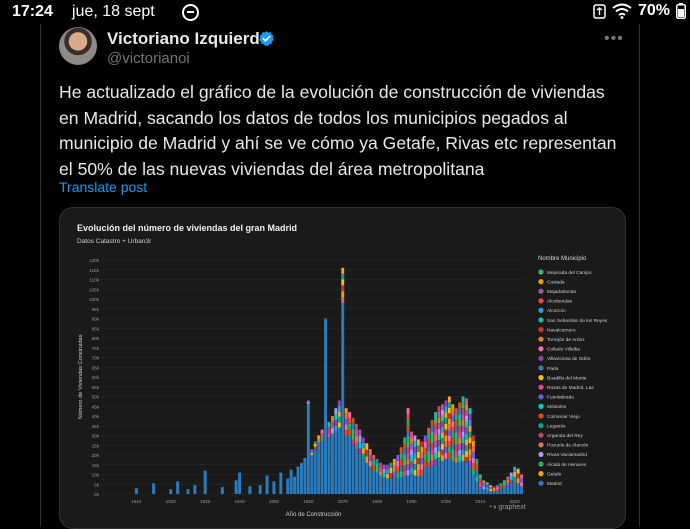  Describe the element at coordinates (314, 515) in the screenshot. I see `x-axis-label: Año de Construcción` at that location.